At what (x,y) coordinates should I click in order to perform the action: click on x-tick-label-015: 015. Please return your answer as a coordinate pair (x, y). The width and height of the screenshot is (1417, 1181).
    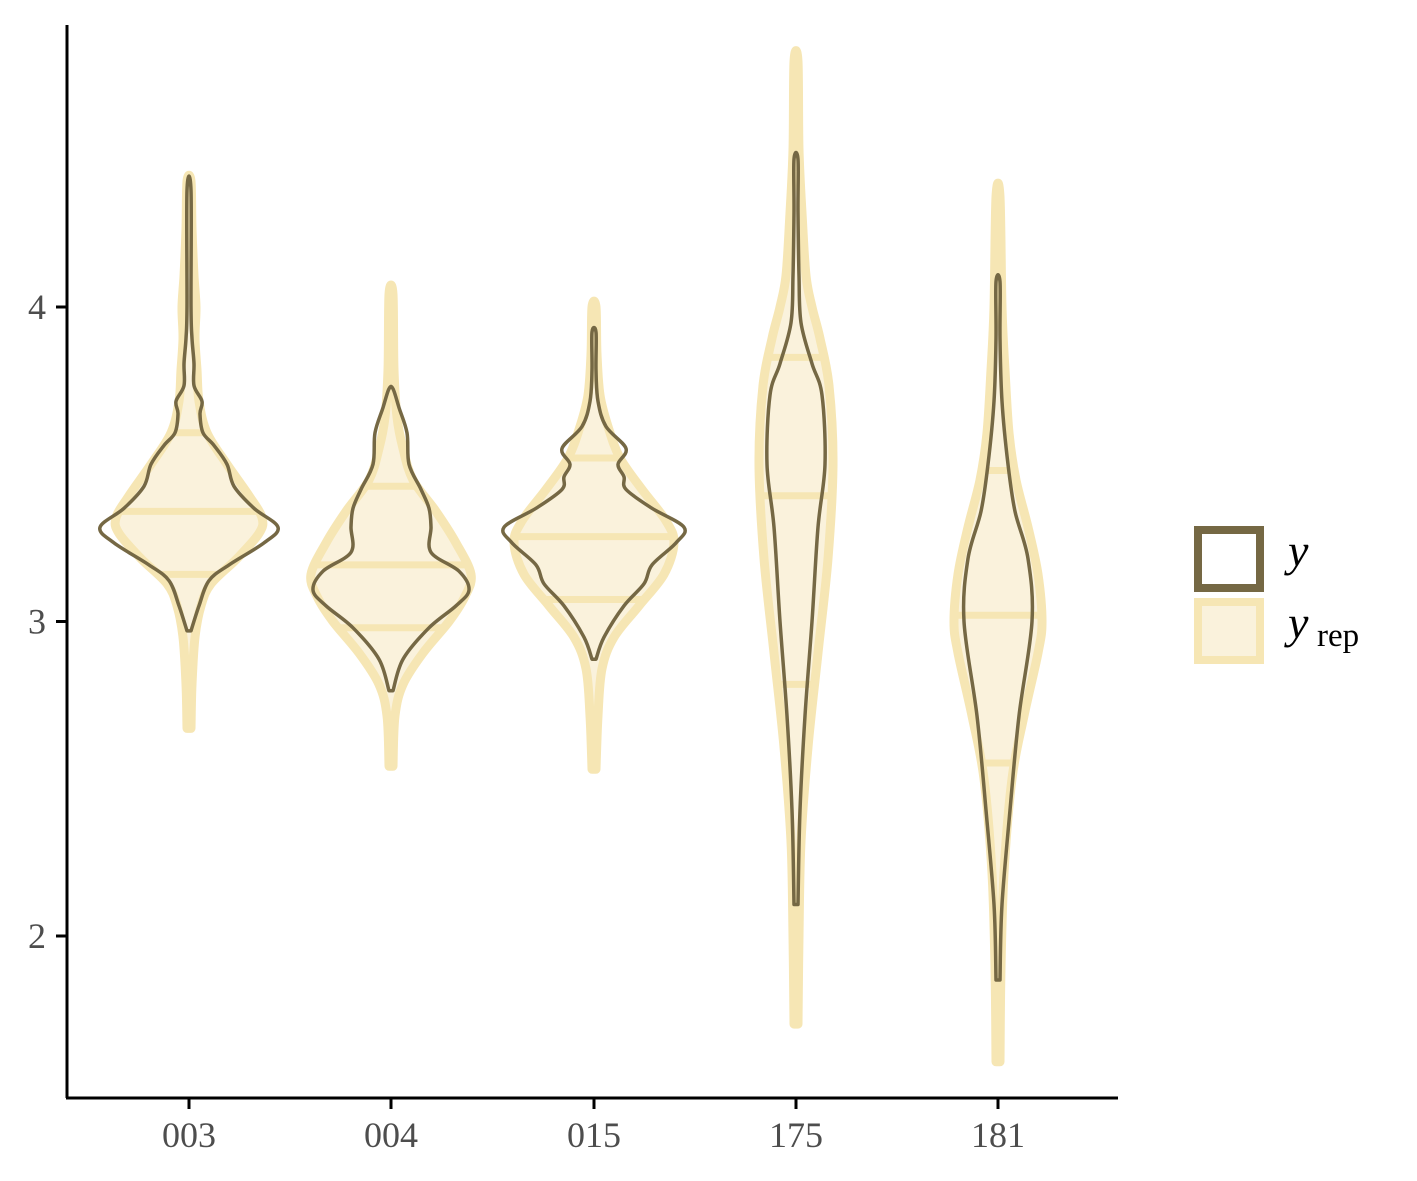
    Looking at the image, I should click on (594, 1135).